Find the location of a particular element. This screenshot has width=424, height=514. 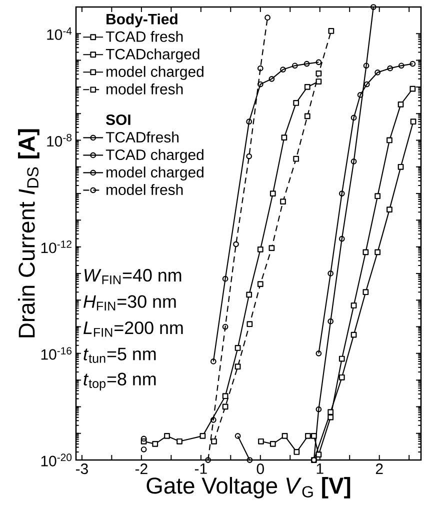

legend-label: TCAD charged is located at coordinates (155, 156).